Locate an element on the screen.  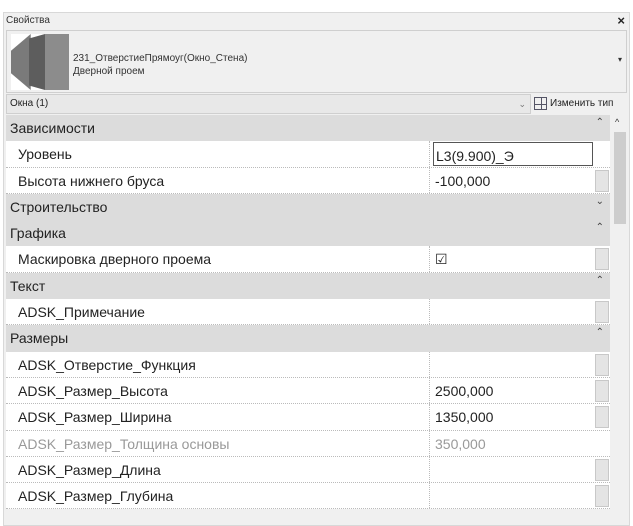
instance-filter-select: Окна (1) ⌄ is located at coordinates (268, 104).